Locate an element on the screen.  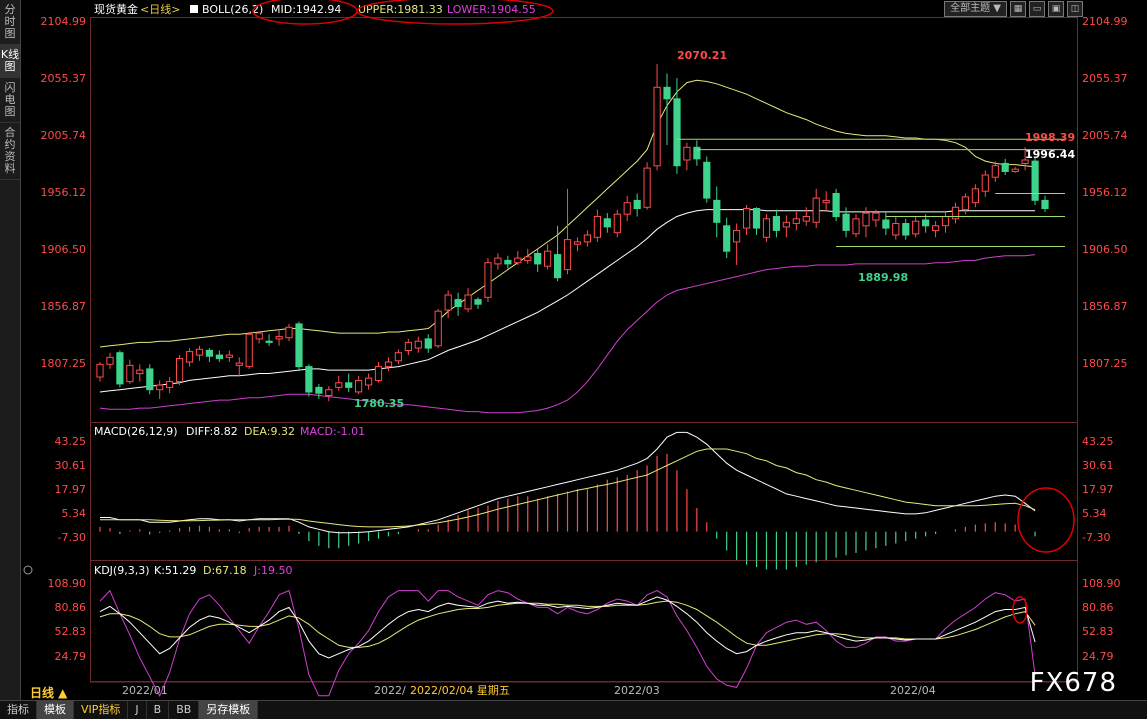
price-tick: 1956.12 is located at coordinates (1105, 192).